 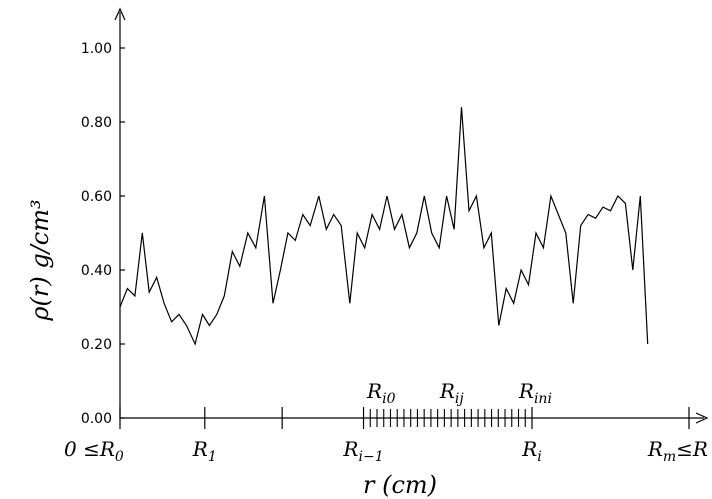 What do you see at coordinates (96, 419) in the screenshot?
I see `y-tick-label: 0.00` at bounding box center [96, 419].